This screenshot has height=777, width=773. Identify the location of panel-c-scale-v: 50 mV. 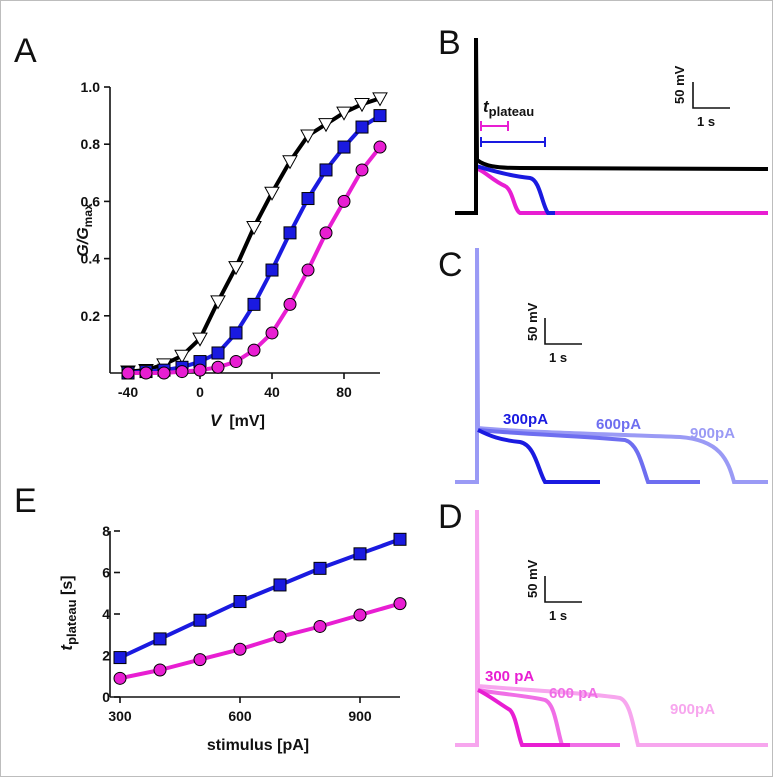
(532, 321).